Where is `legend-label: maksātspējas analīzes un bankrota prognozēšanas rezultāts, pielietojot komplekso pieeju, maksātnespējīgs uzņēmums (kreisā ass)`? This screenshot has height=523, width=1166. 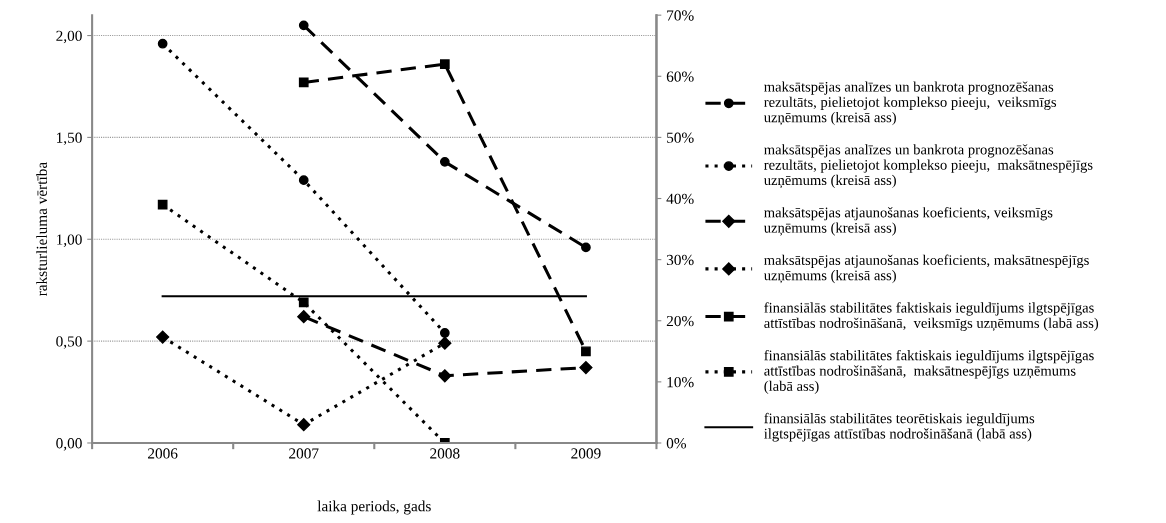
legend-label: maksātspējas analīzes un bankrota prognozēšanas rezultāts, pielietojot komplekso pieeju, maksātnespējīgs uzņēmums (kreisā ass) is located at coordinates (928, 166).